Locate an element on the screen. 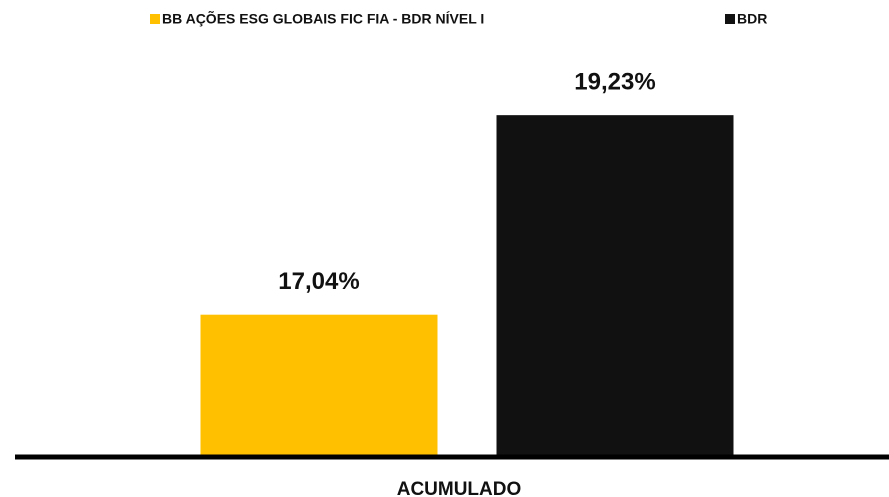 This screenshot has height=497, width=889. legend-label: BDR is located at coordinates (752, 19).